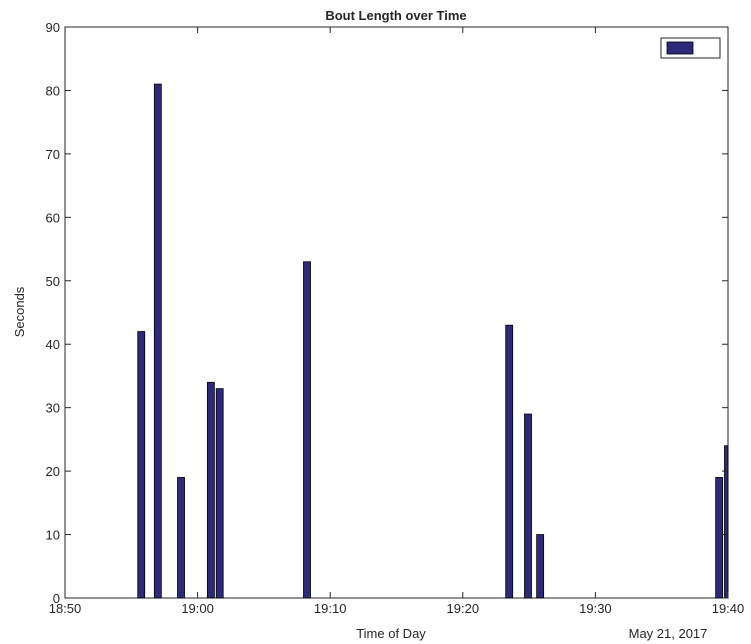  What do you see at coordinates (53, 408) in the screenshot?
I see `y-tick-label: 30` at bounding box center [53, 408].